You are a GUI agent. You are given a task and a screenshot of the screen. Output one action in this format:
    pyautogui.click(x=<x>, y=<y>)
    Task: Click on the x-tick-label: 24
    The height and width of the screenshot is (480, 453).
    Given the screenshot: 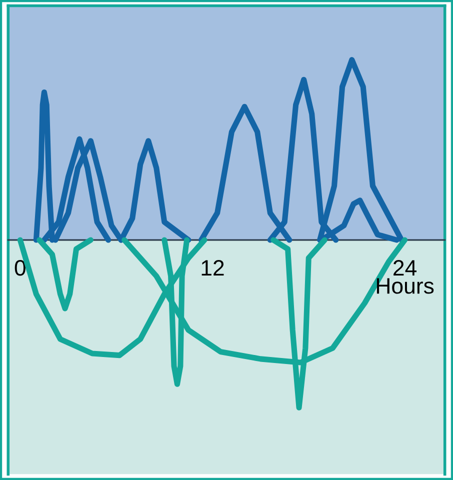 What is the action you would take?
    pyautogui.click(x=405, y=268)
    